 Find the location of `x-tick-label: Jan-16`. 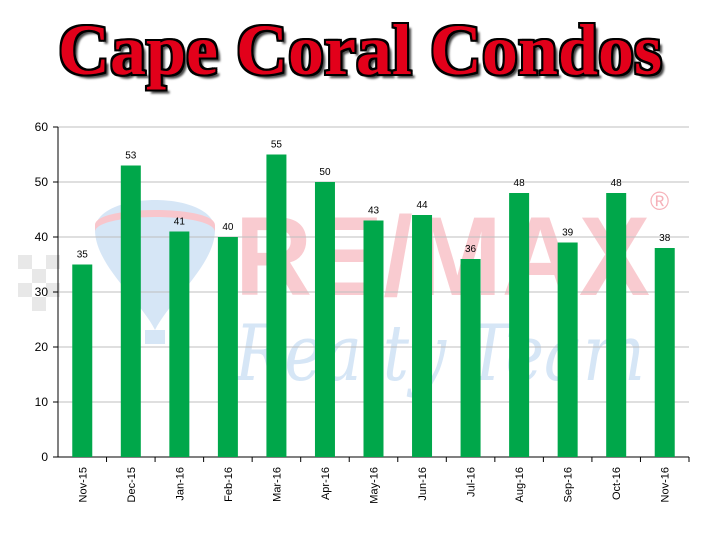

x-tick-label: Jan-16 is located at coordinates (180, 484).